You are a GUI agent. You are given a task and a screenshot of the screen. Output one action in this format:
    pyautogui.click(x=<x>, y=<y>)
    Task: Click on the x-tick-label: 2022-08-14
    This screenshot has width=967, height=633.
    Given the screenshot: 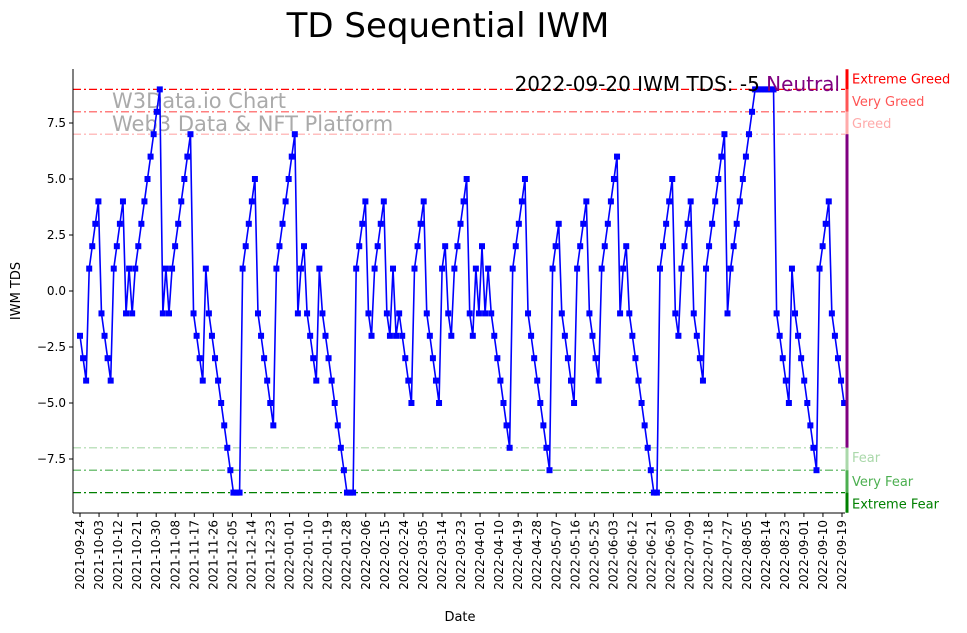 What is the action you would take?
    pyautogui.click(x=766, y=555)
    